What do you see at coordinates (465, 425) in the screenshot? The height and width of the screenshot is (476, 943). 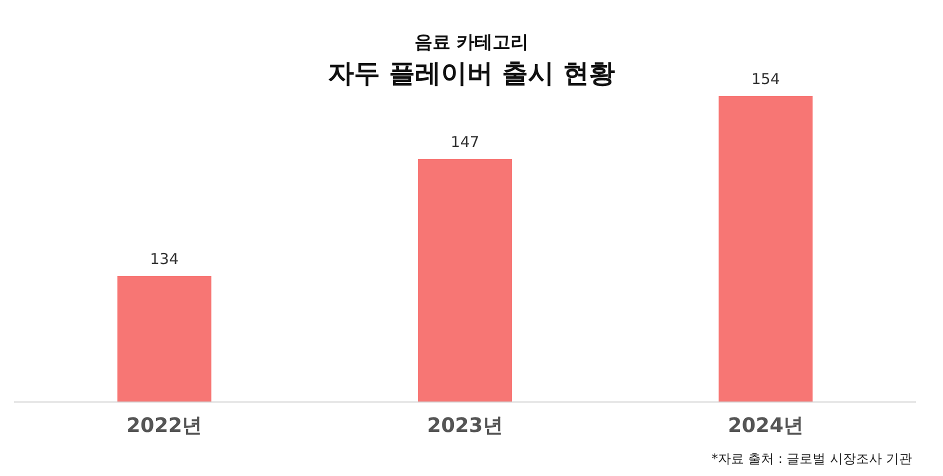 I see `x-tick-label: 2023년` at bounding box center [465, 425].